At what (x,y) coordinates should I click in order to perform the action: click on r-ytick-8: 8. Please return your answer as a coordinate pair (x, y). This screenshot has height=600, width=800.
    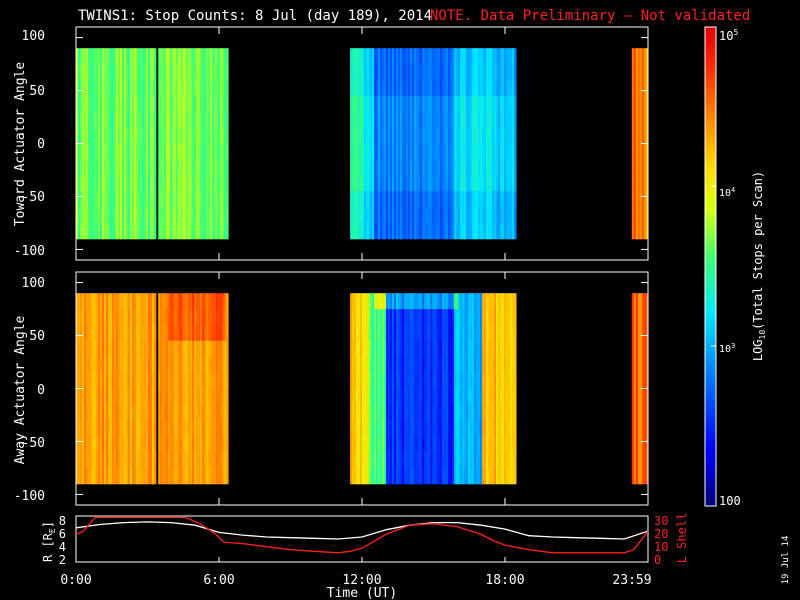
    Looking at the image, I should click on (62, 521).